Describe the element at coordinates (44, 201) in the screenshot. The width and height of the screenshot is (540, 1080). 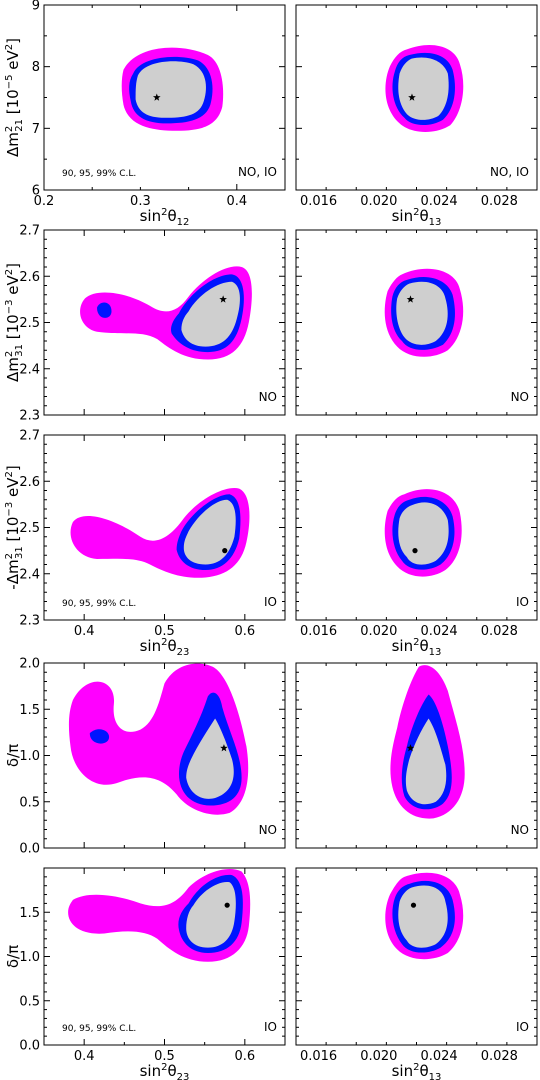
I see `x-tick-label: 0.2` at that location.